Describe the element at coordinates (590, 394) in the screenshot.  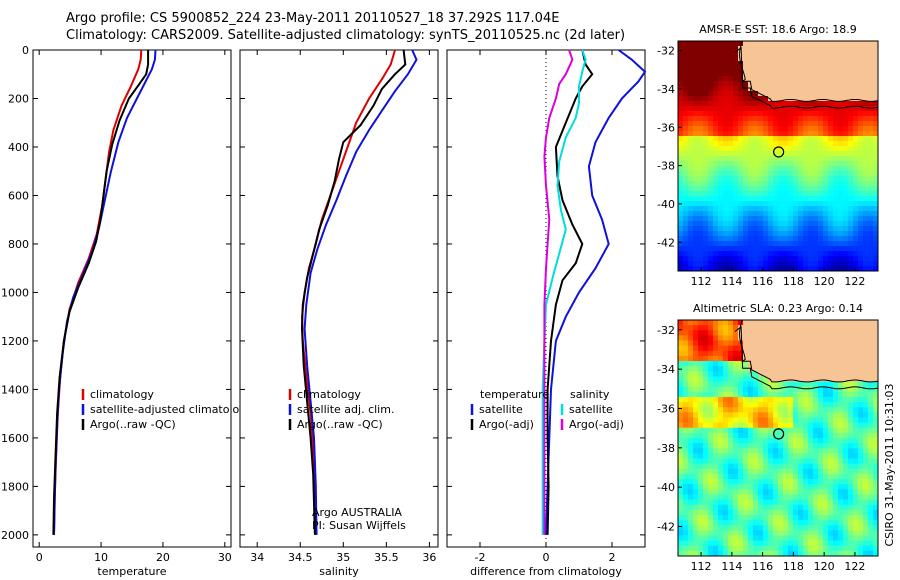
I see `legend-header-salinity: salinity` at that location.